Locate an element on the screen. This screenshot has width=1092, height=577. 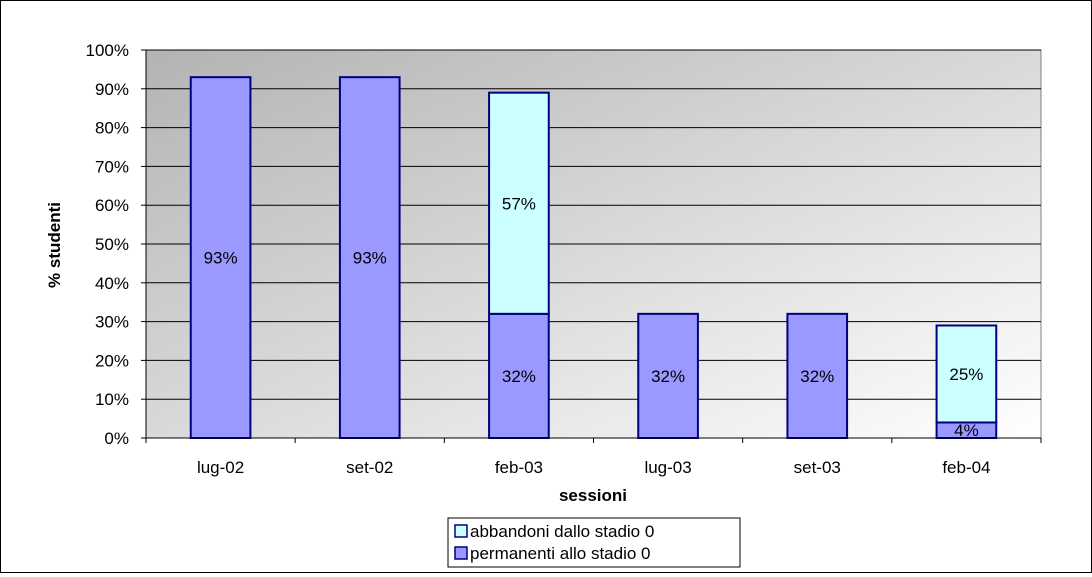
y-tick-label: 30% is located at coordinates (112, 322).